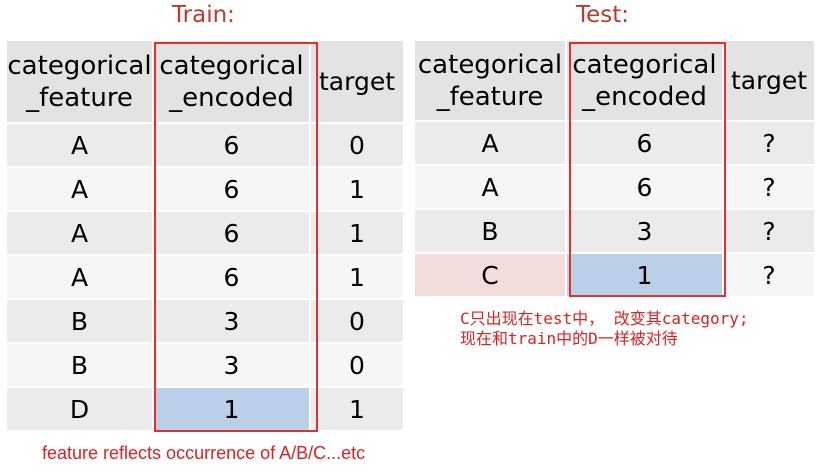 Image resolution: width=827 pixels, height=473 pixels. I want to click on train-title: Train:, so click(203, 15).